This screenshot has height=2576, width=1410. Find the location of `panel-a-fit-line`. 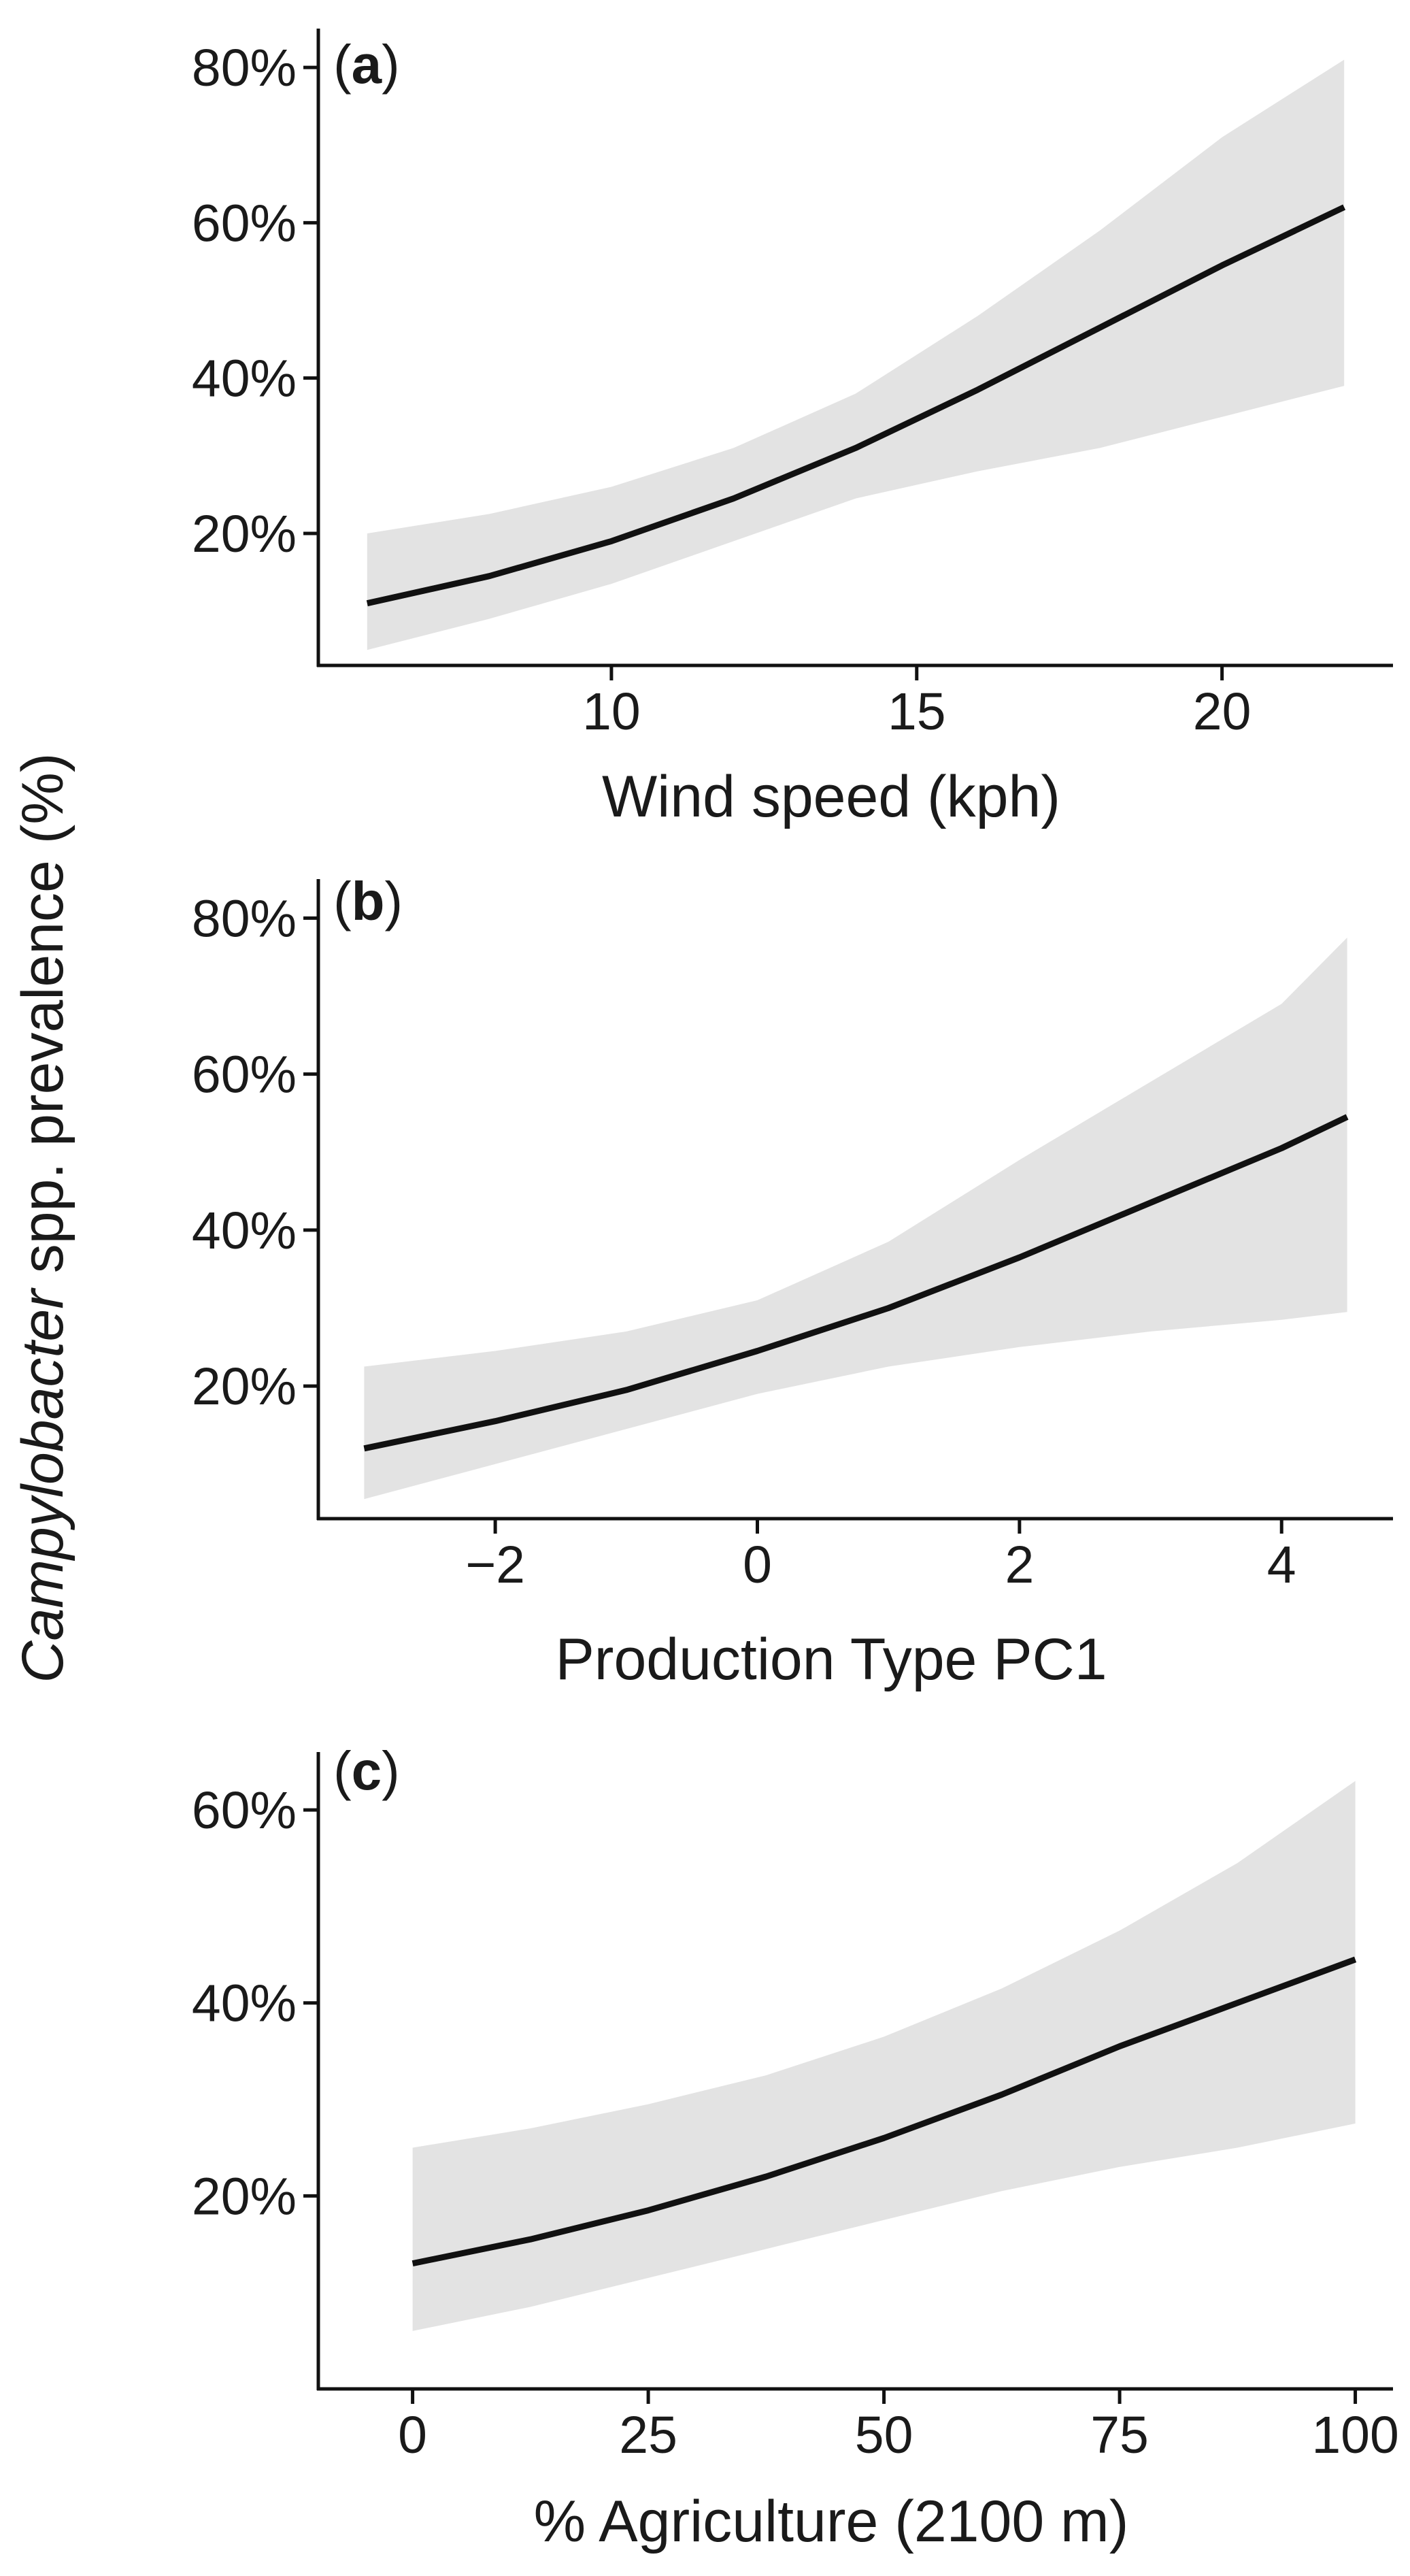

panel-a-fit-line is located at coordinates (856, 406).